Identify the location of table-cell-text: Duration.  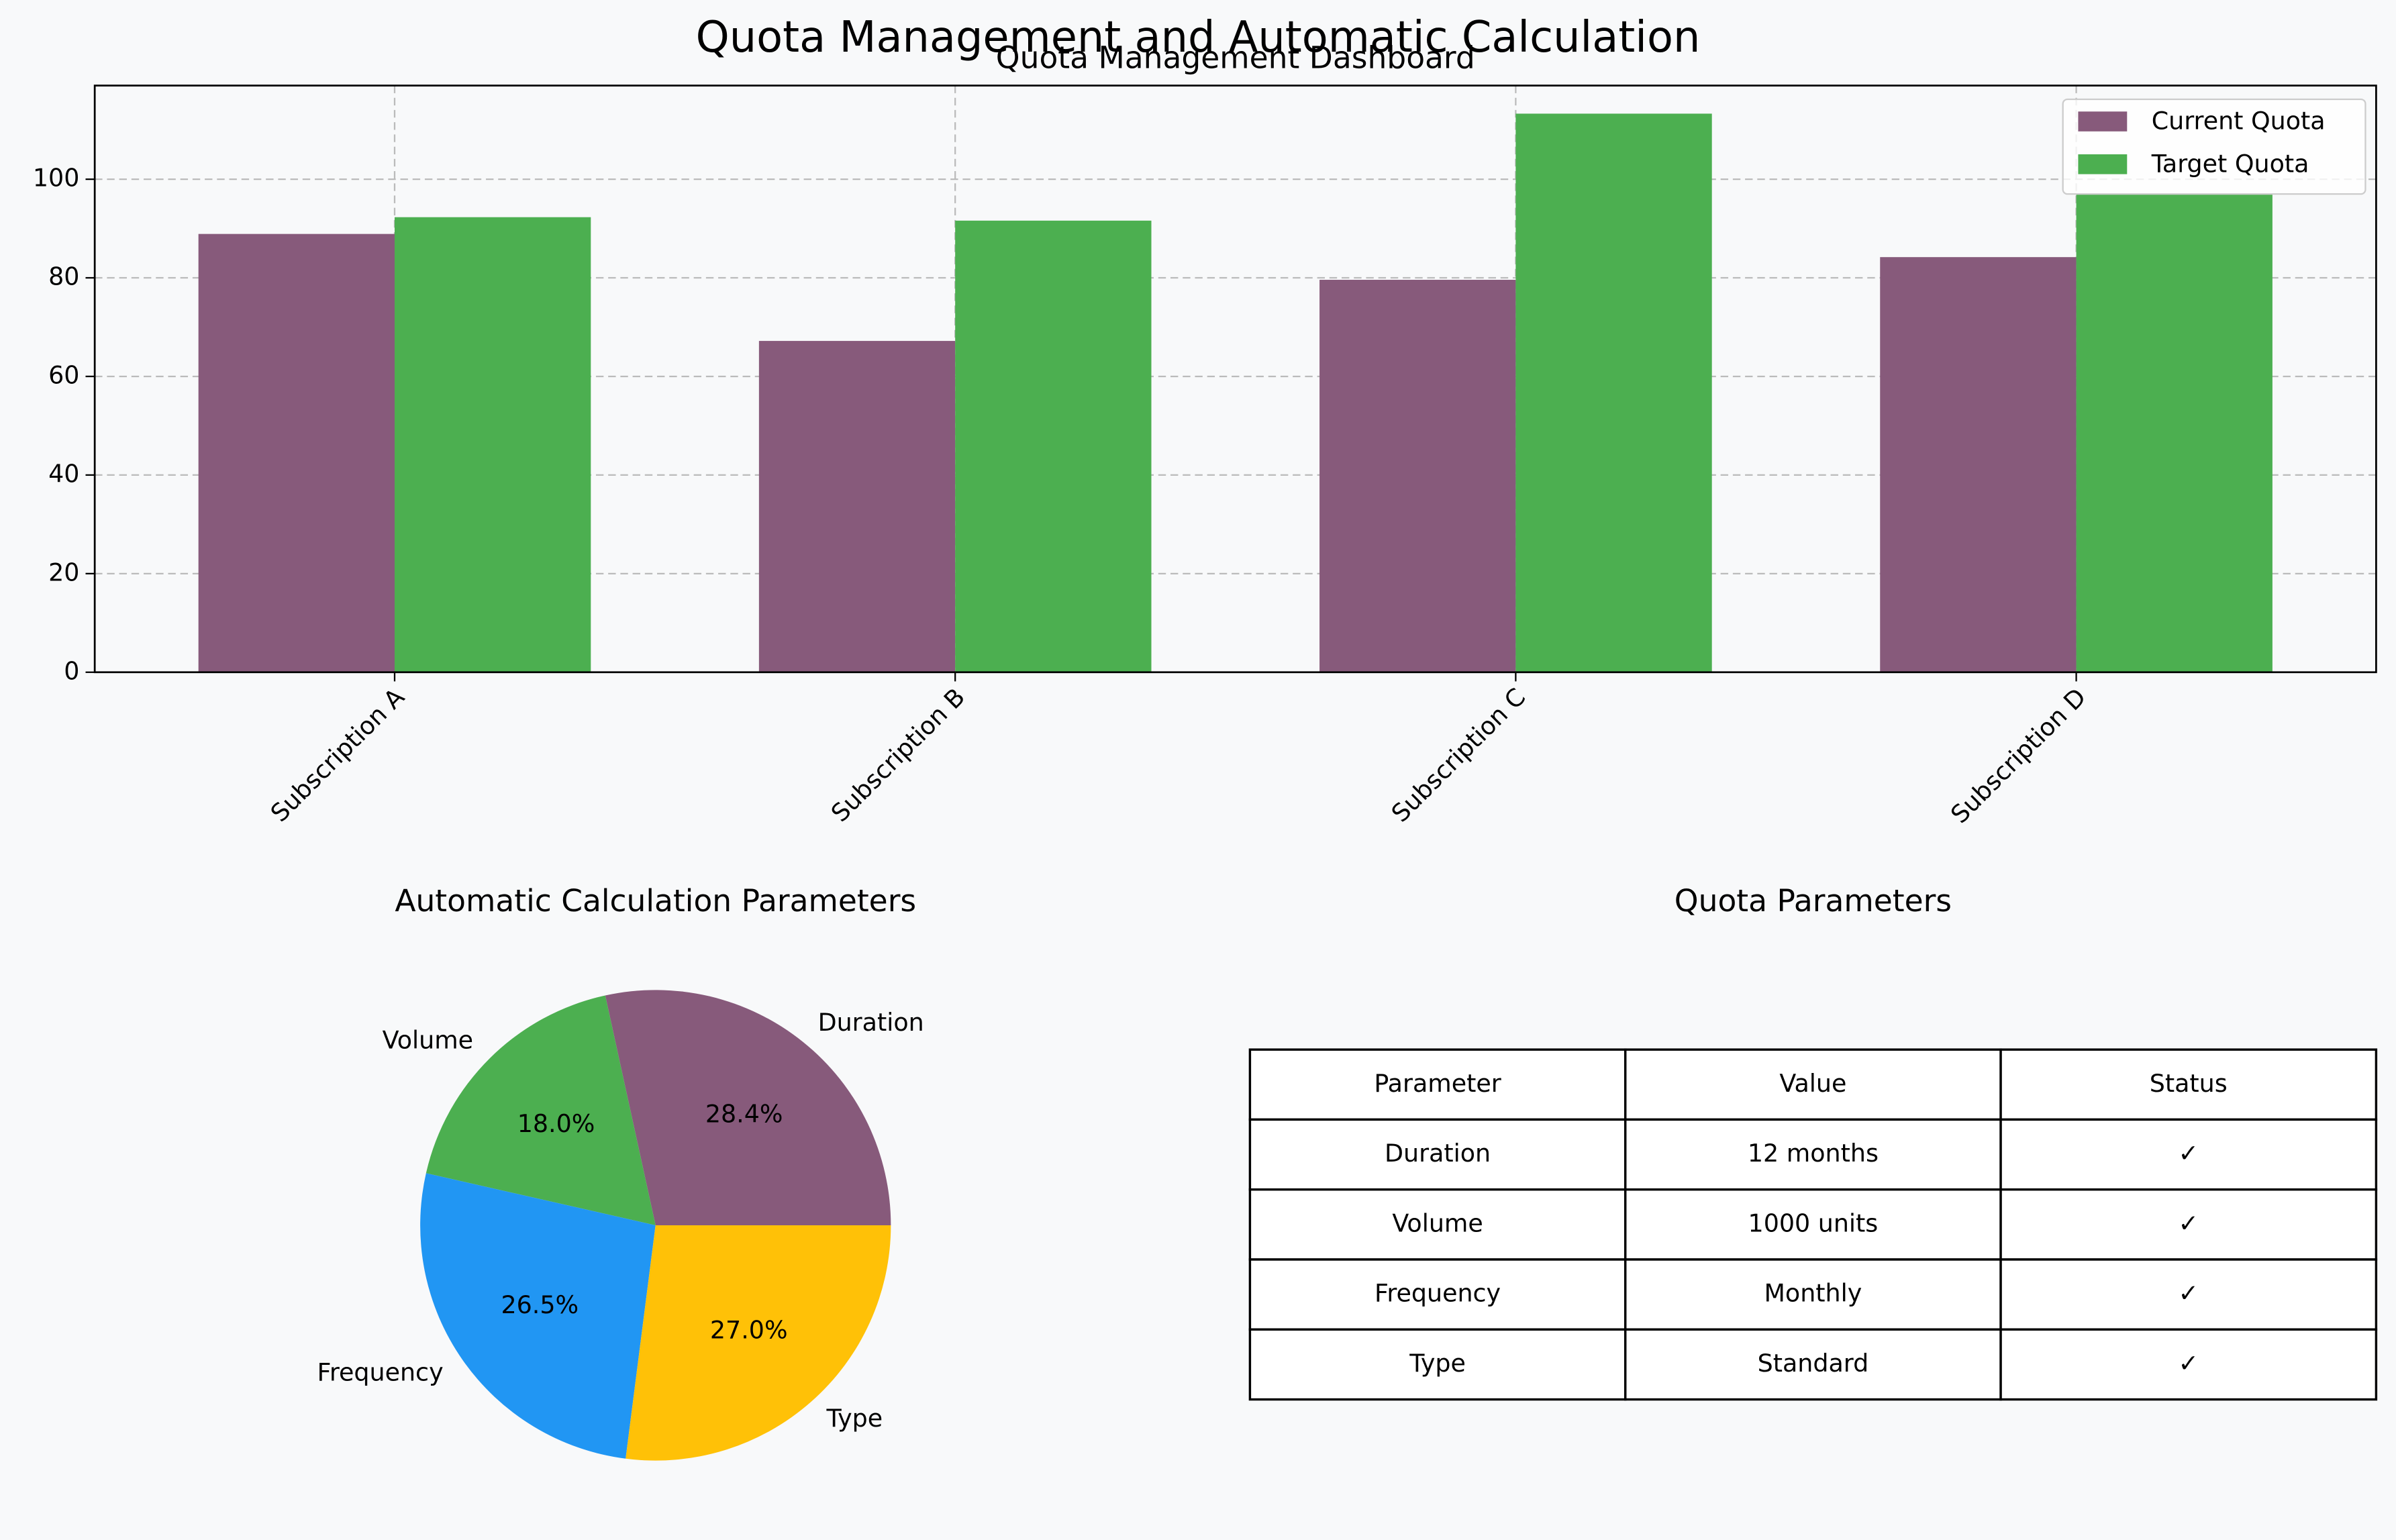
(1438, 1153).